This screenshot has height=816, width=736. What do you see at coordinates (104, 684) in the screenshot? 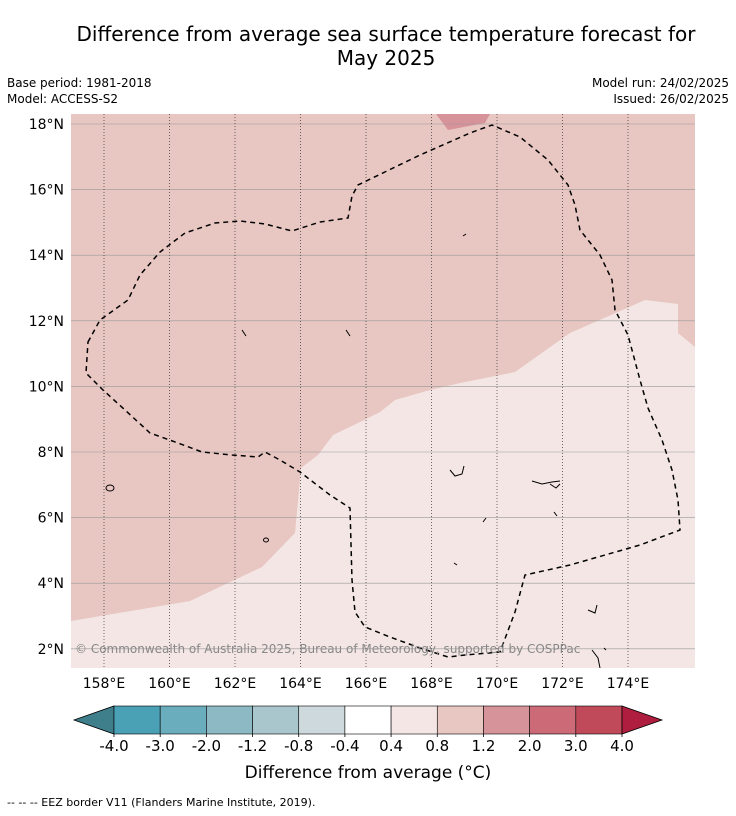
I see `longitude-tick-label: 158°E` at bounding box center [104, 684].